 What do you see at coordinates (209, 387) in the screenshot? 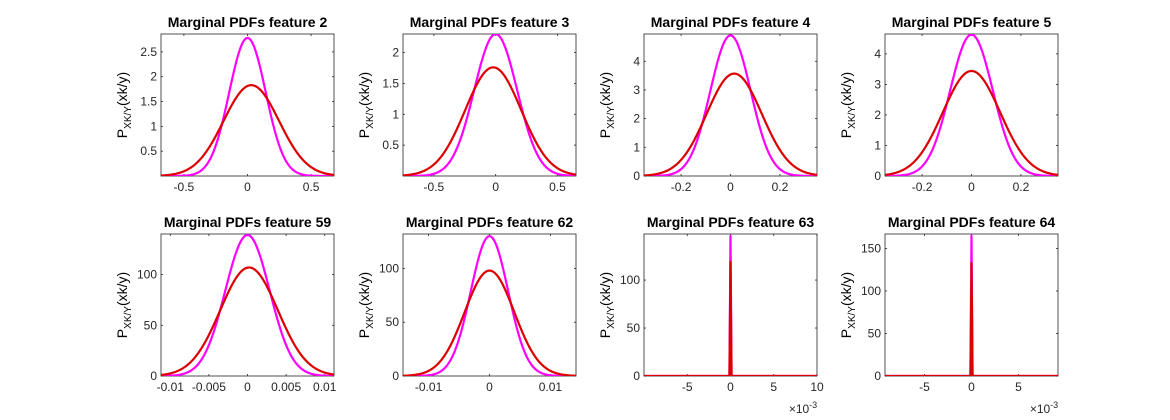
I see `x-tick-label: -0.005` at bounding box center [209, 387].